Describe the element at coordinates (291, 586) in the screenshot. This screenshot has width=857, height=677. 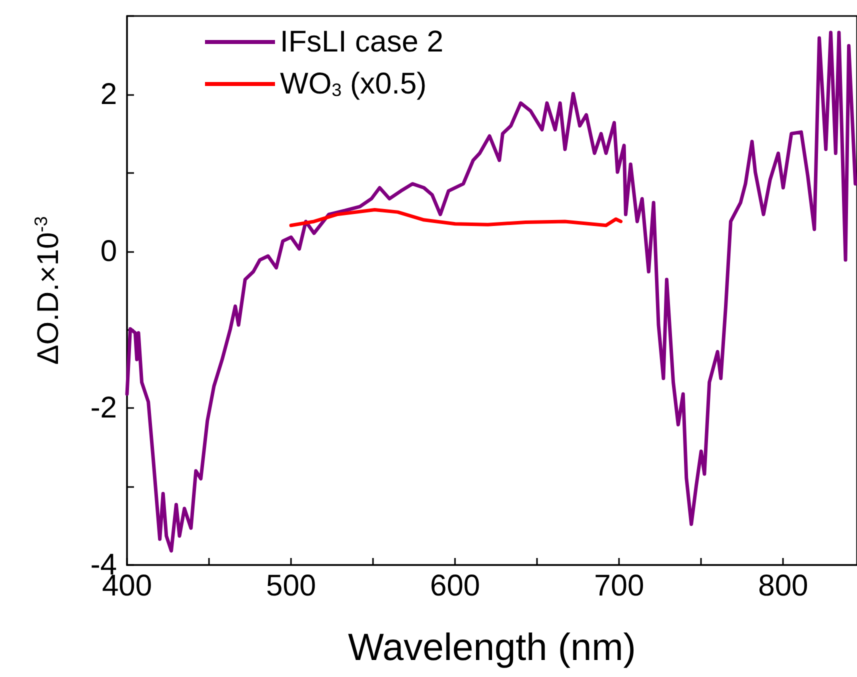
I see `x-tick-label: 500` at that location.